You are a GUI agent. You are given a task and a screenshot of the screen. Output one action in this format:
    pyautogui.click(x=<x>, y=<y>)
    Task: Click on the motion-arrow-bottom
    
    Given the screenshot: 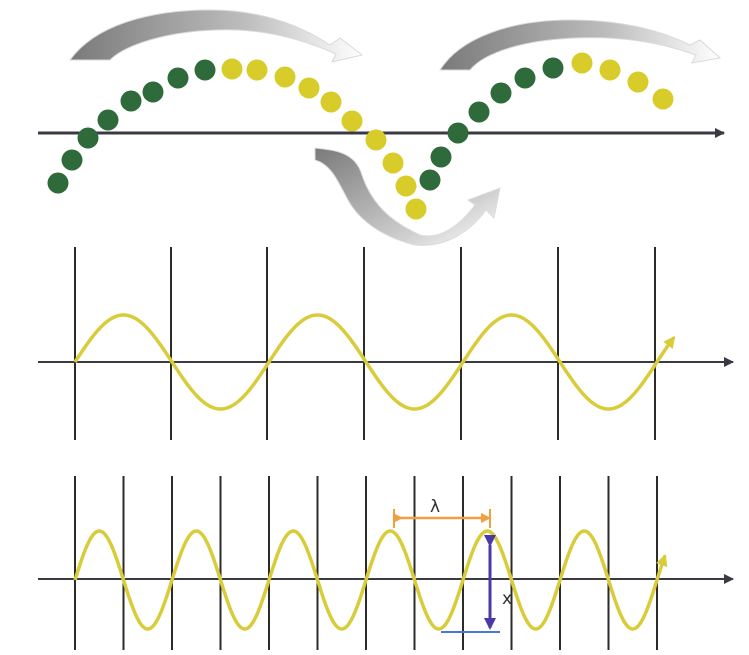 What is the action you would take?
    pyautogui.click(x=407, y=196)
    